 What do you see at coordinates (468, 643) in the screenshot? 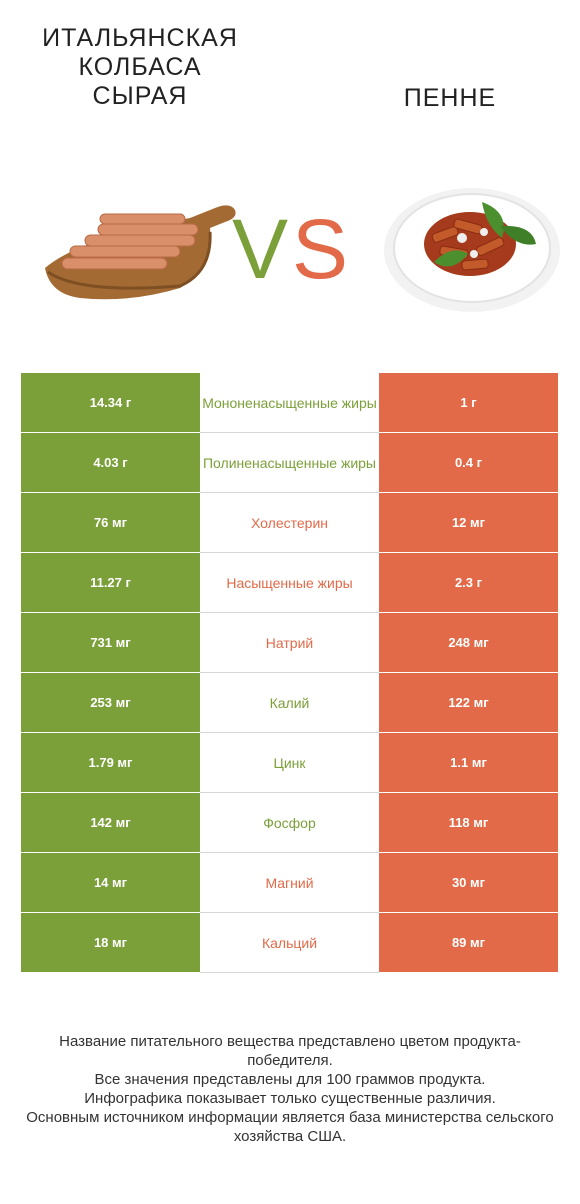
I see `right-value: 248 мг` at bounding box center [468, 643].